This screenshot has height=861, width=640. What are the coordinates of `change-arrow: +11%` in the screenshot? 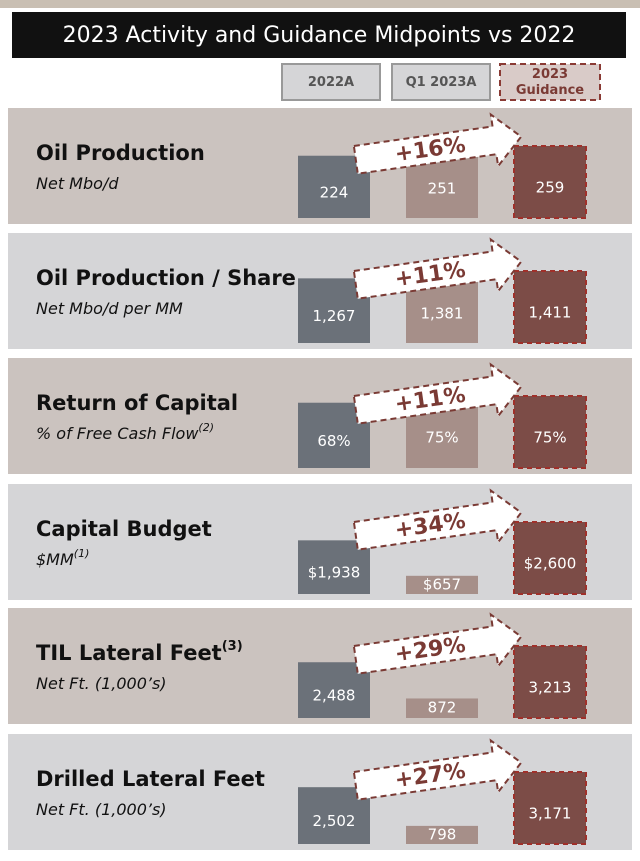 It's located at (437, 393).